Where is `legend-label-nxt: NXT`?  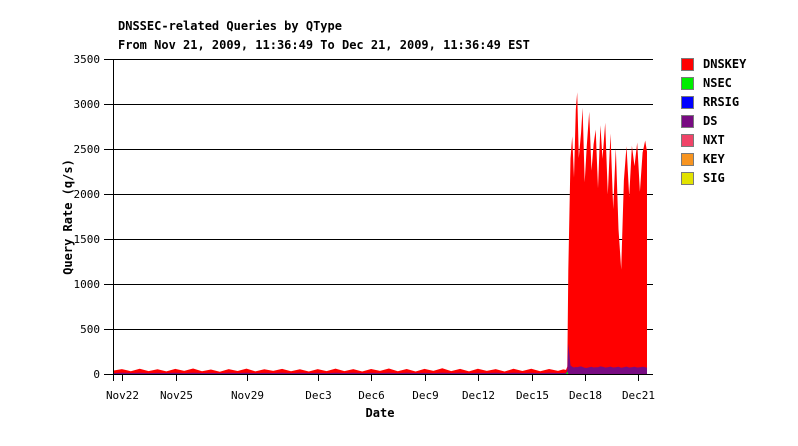
legend-label-nxt: NXT is located at coordinates (714, 140).